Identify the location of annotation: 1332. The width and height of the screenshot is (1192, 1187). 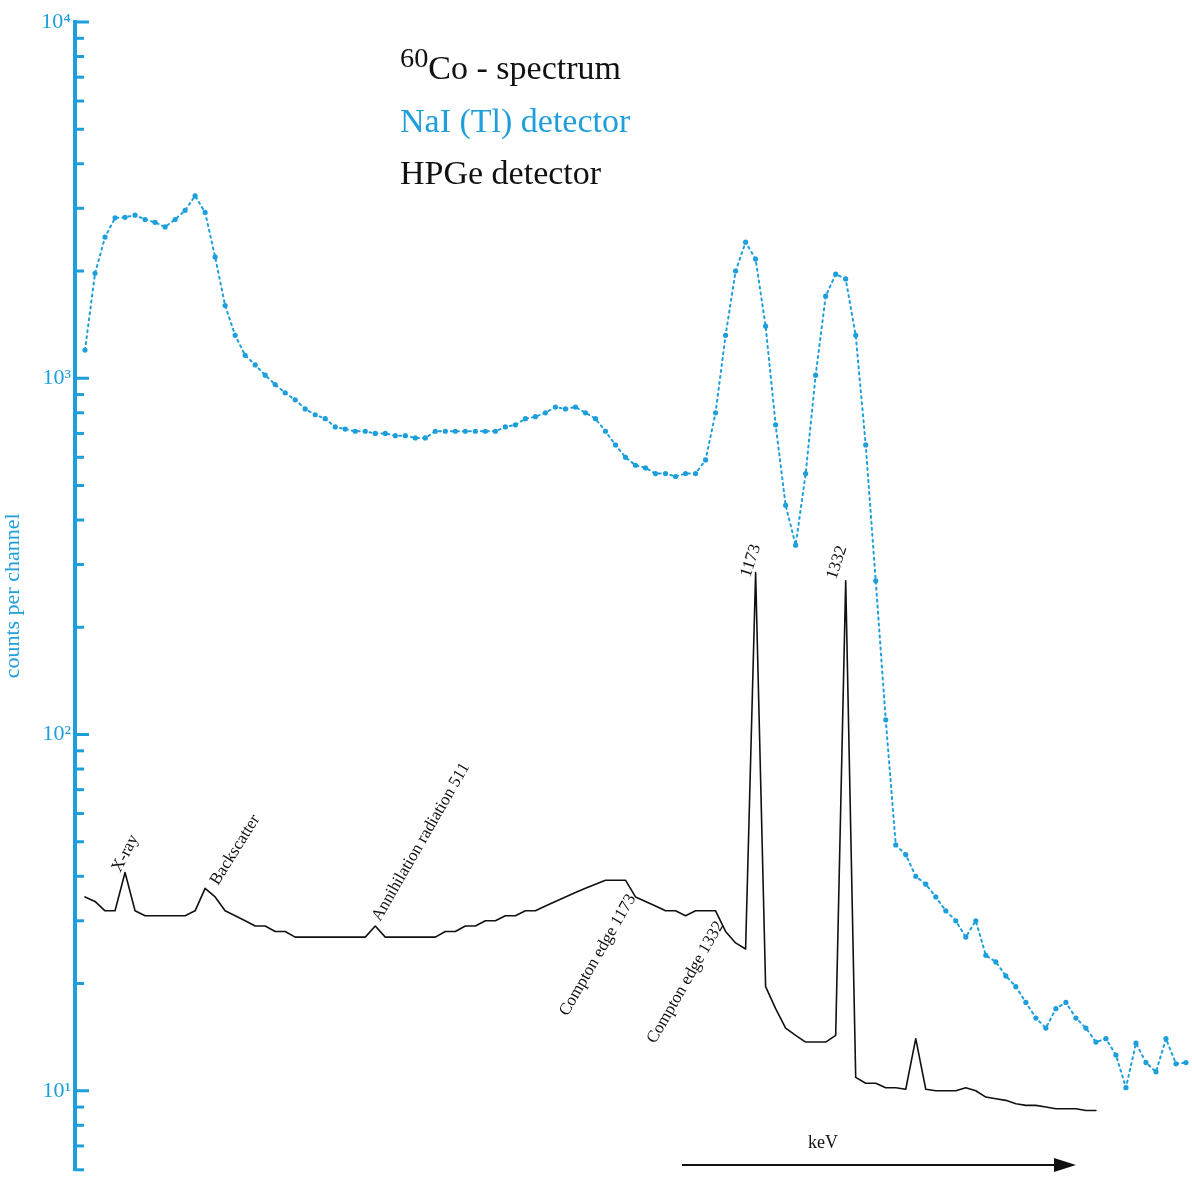
(836, 562).